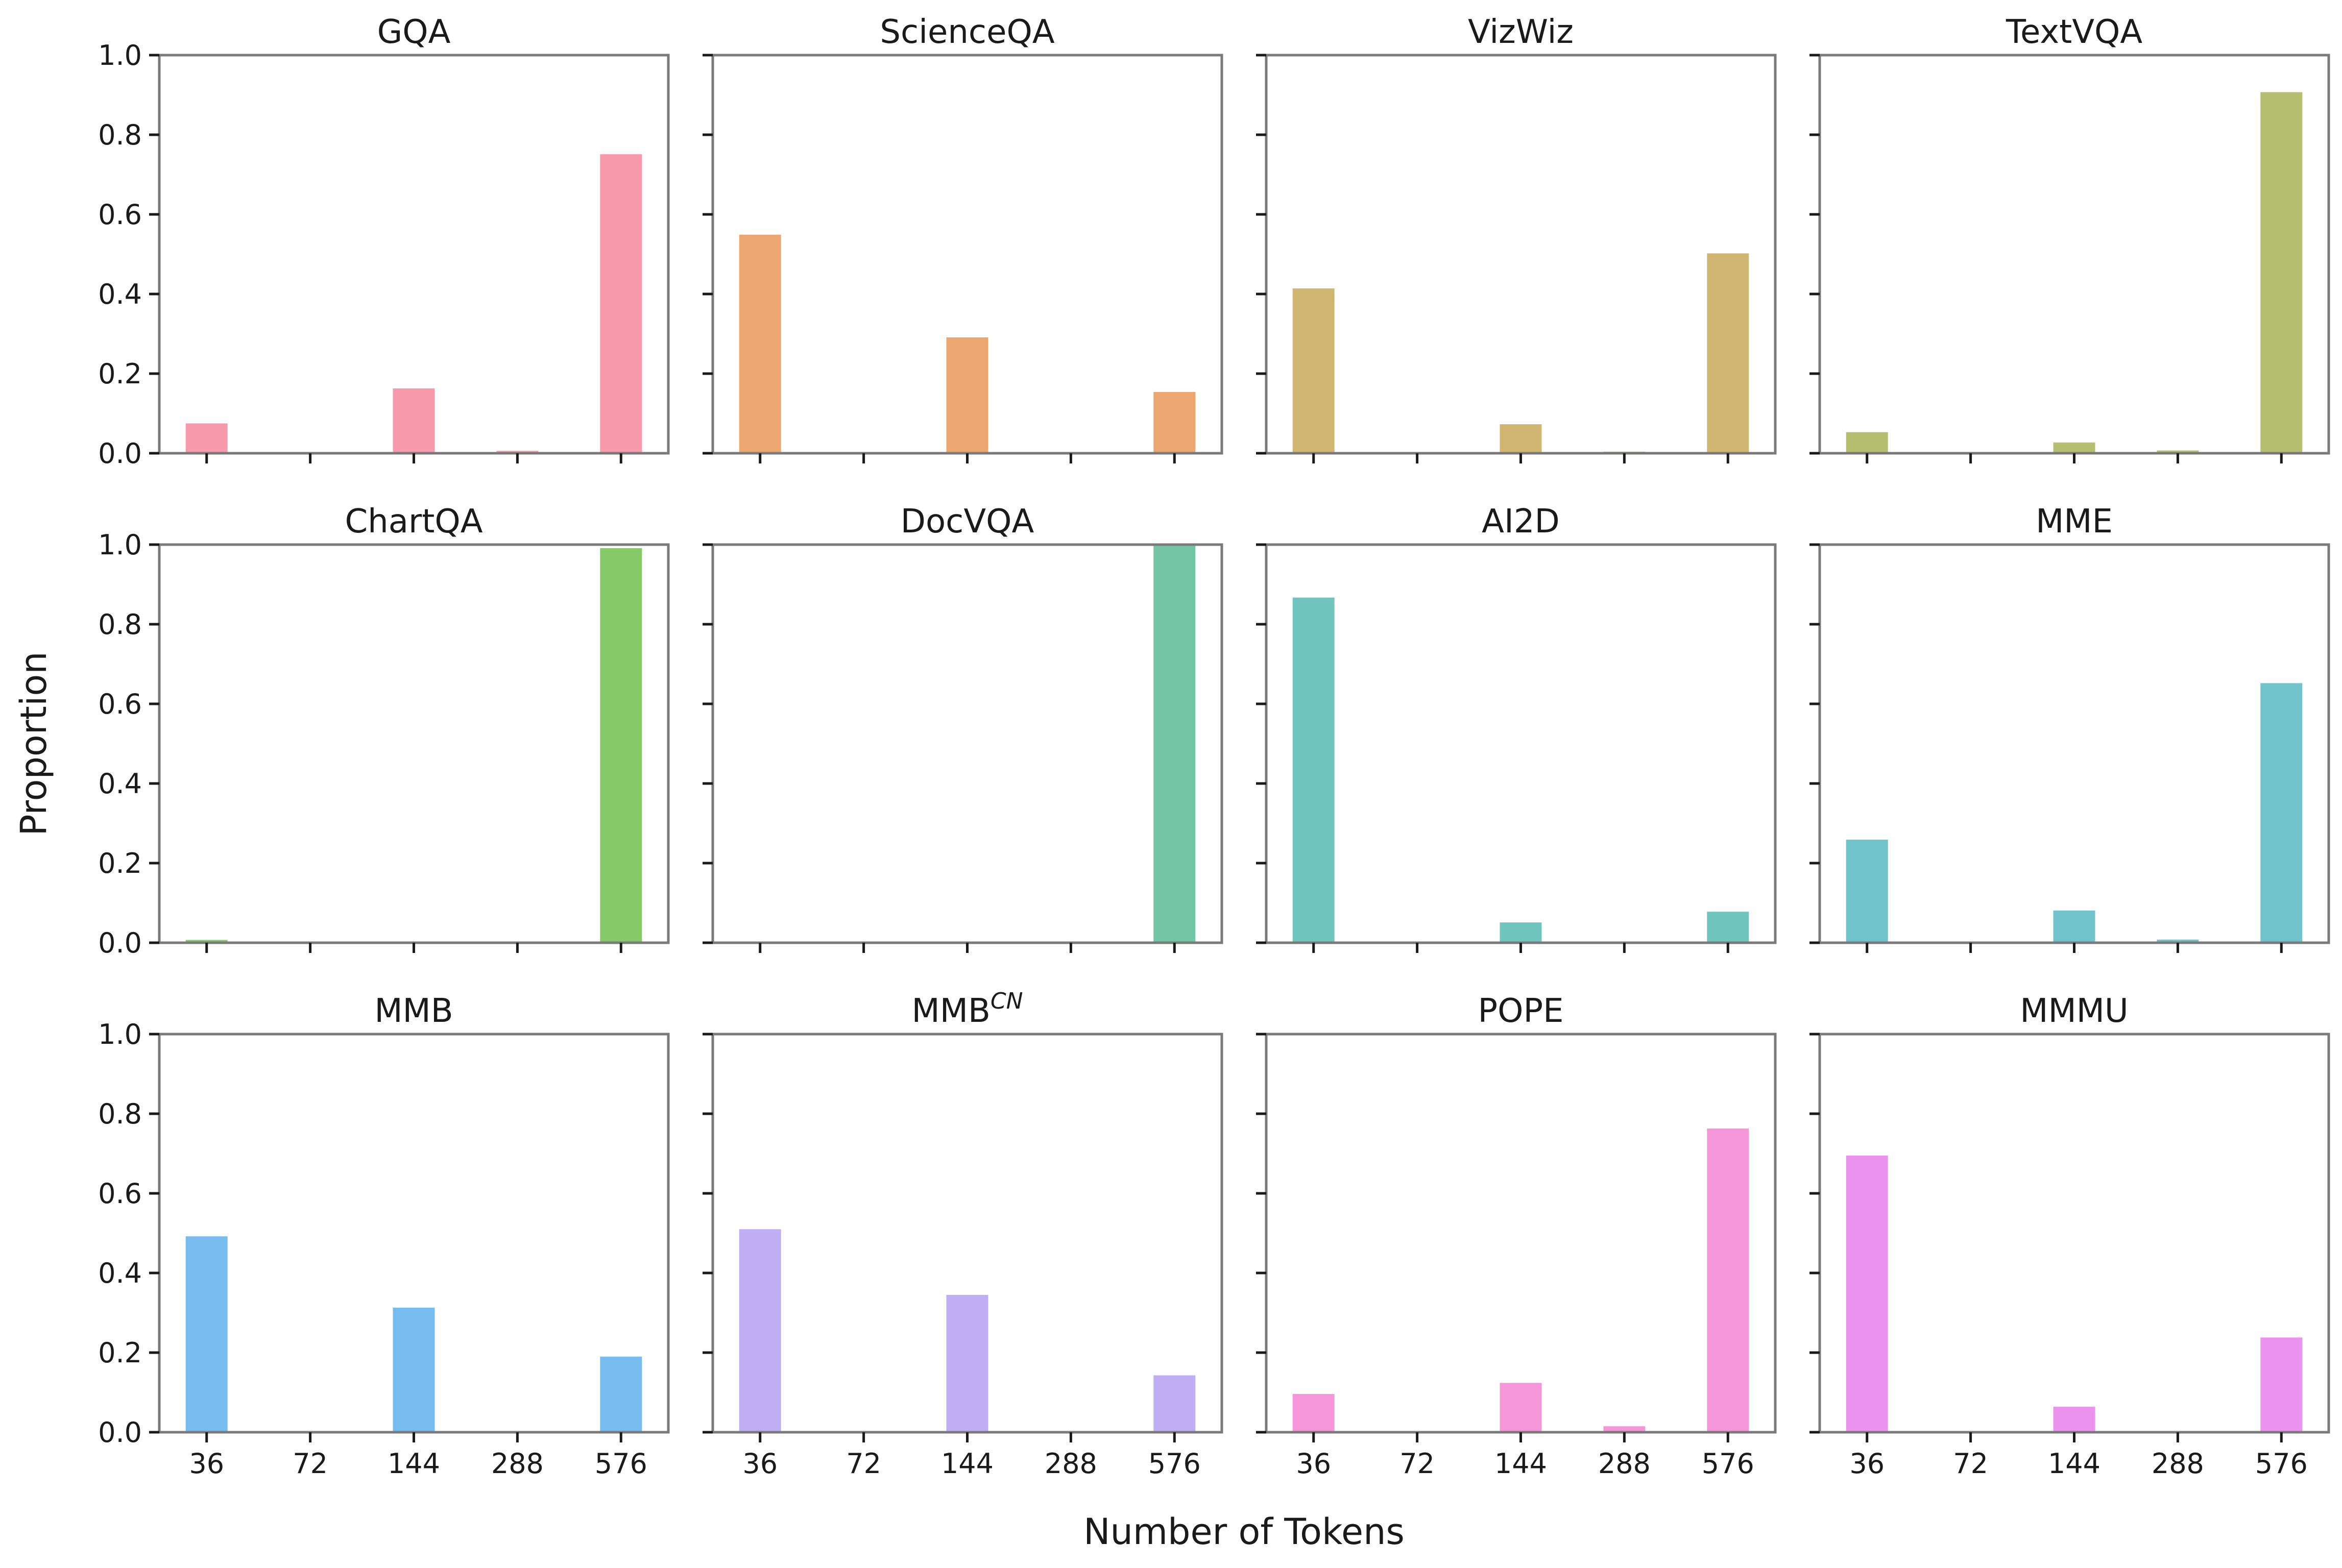  Describe the element at coordinates (967, 32) in the screenshot. I see `subplot-title: ScienceQA` at that location.